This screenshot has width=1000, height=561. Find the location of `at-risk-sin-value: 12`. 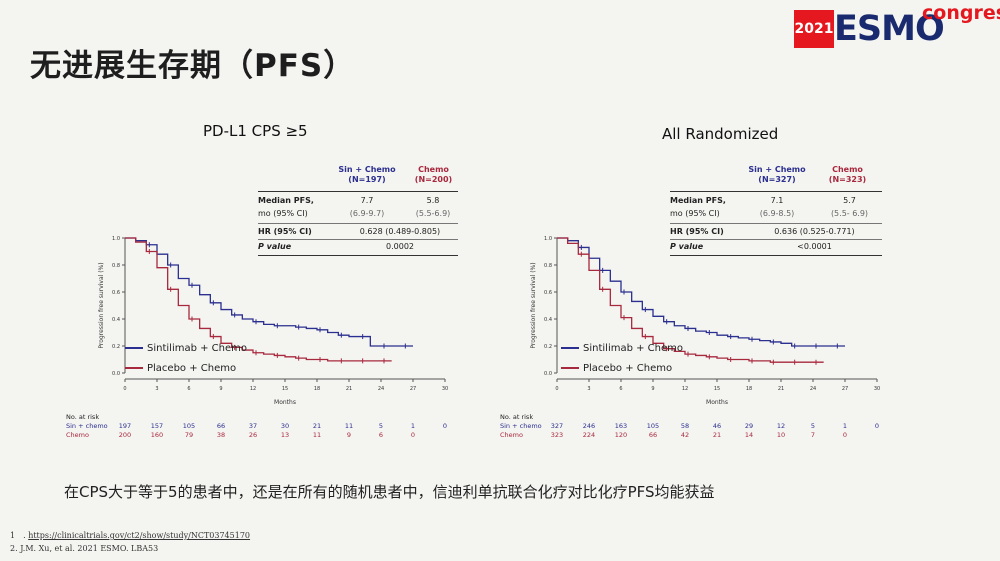

at-risk-sin-value: 12 is located at coordinates (781, 426).